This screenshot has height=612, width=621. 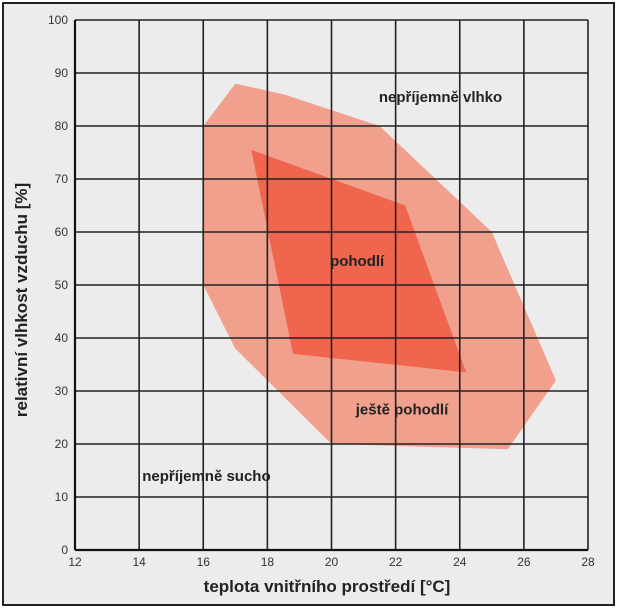 I want to click on x-tick-label: 20, so click(x=332, y=562).